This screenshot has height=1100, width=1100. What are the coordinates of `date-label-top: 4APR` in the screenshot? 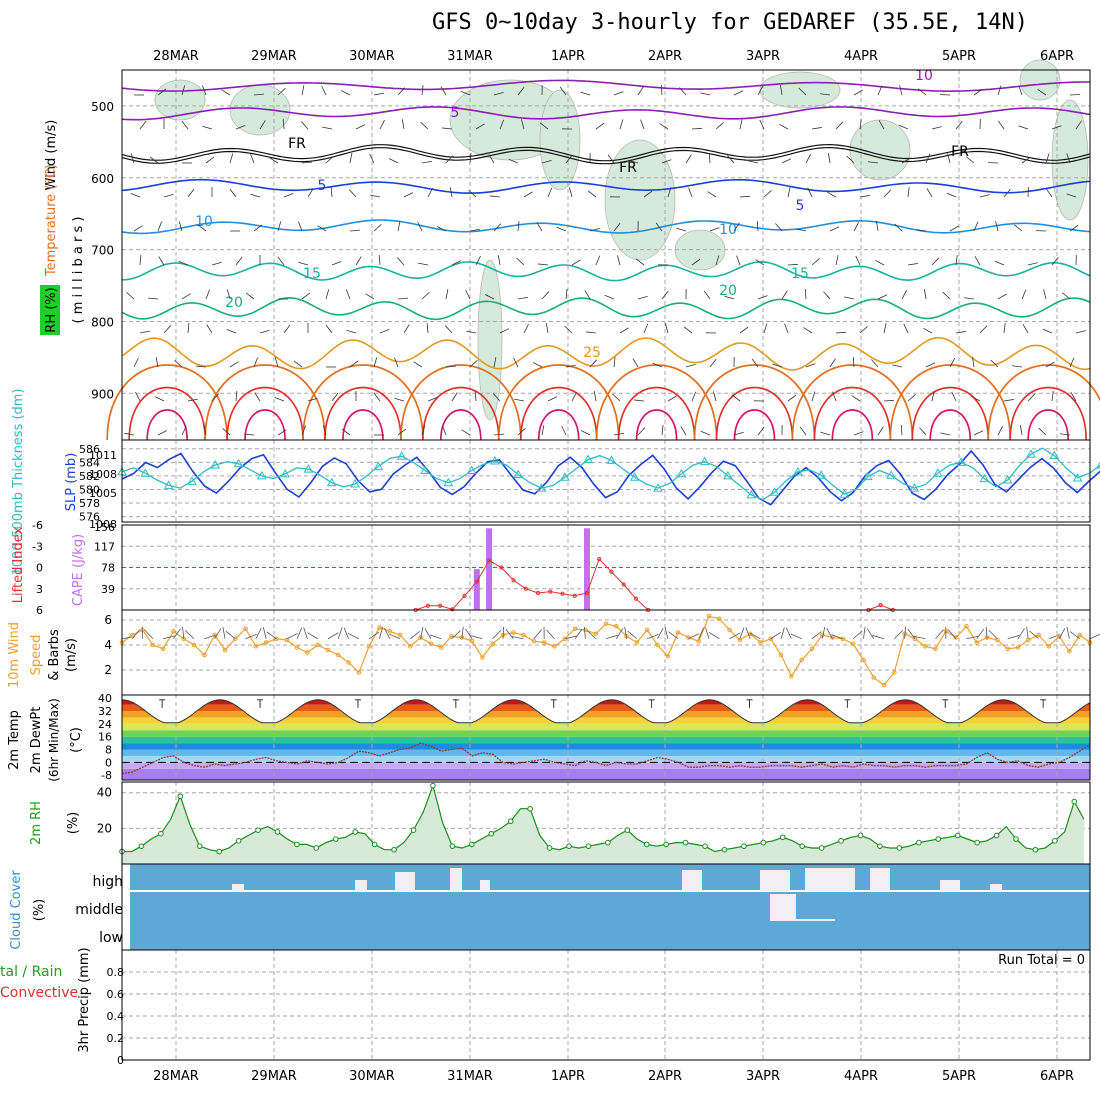 It's located at (861, 56).